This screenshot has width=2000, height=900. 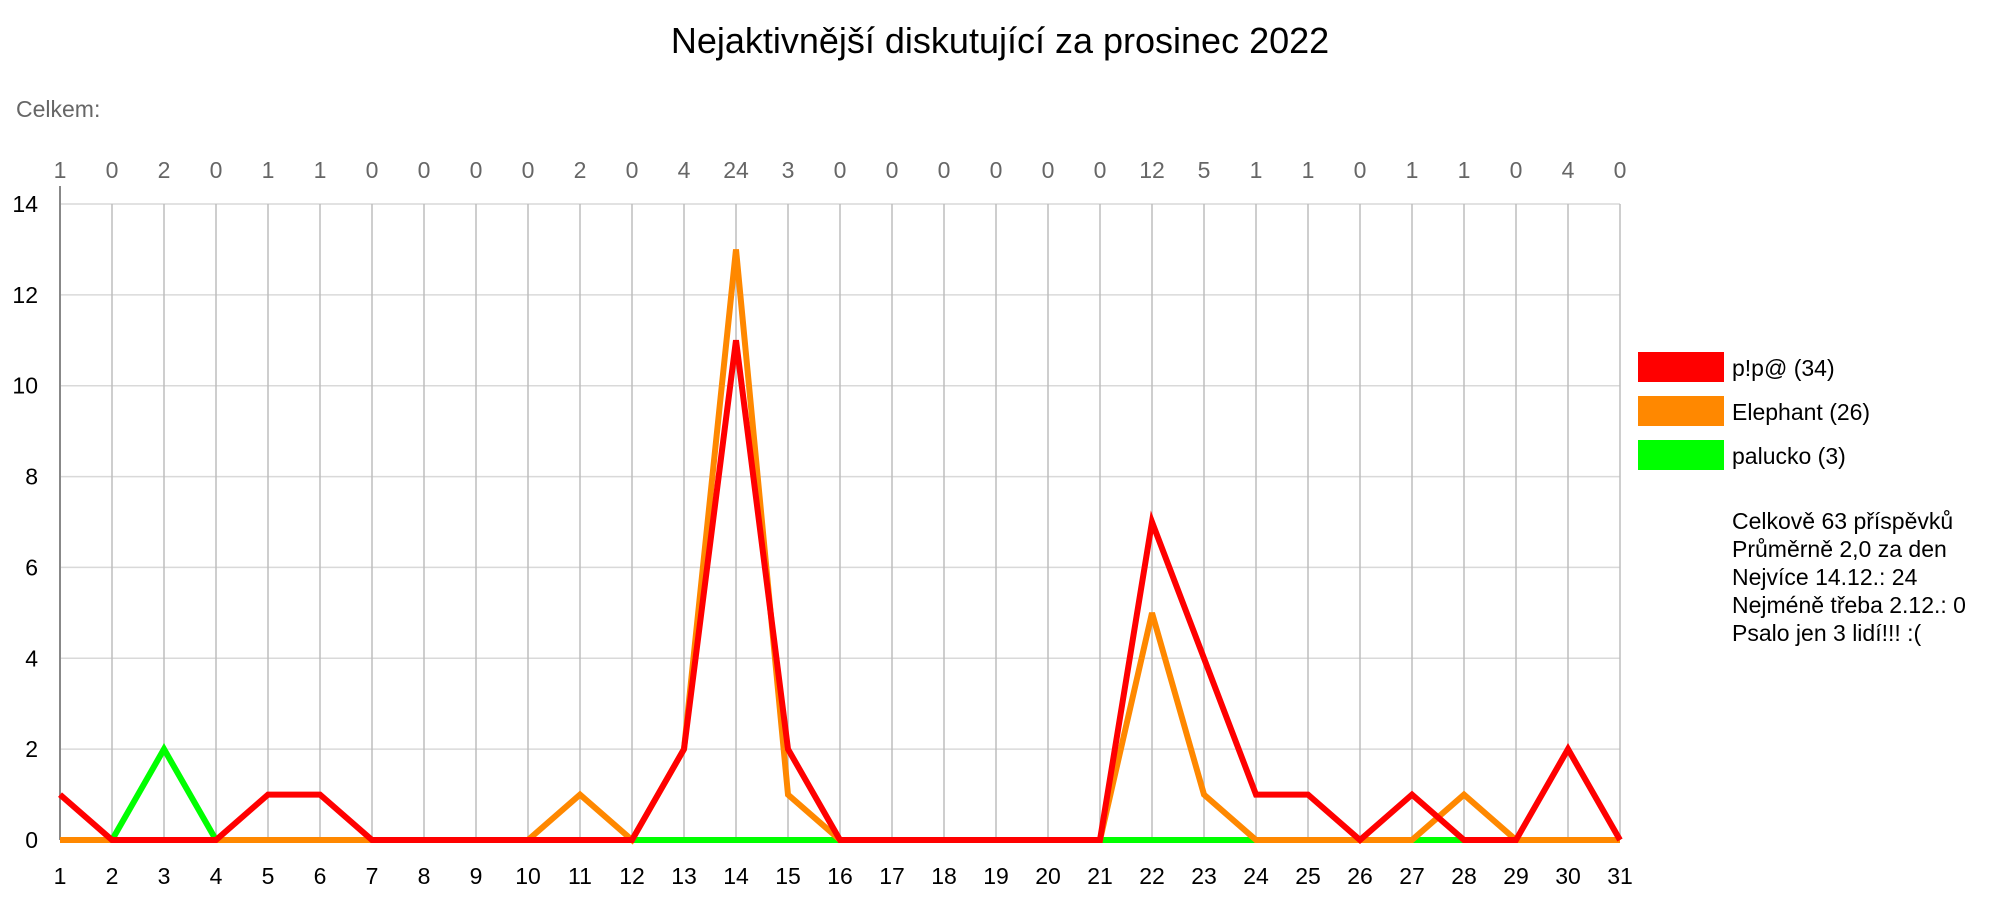 I want to click on legend: p!p@ (34) Elephant (26) palucko (3), so click(x=1754, y=411).